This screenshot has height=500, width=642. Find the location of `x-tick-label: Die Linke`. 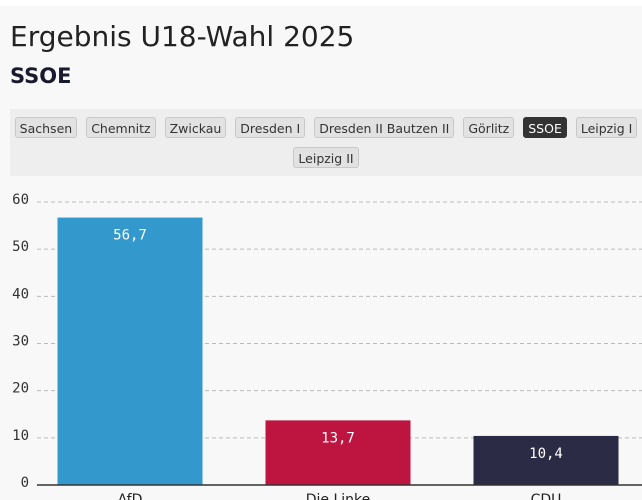

x-tick-label: Die Linke is located at coordinates (338, 496).